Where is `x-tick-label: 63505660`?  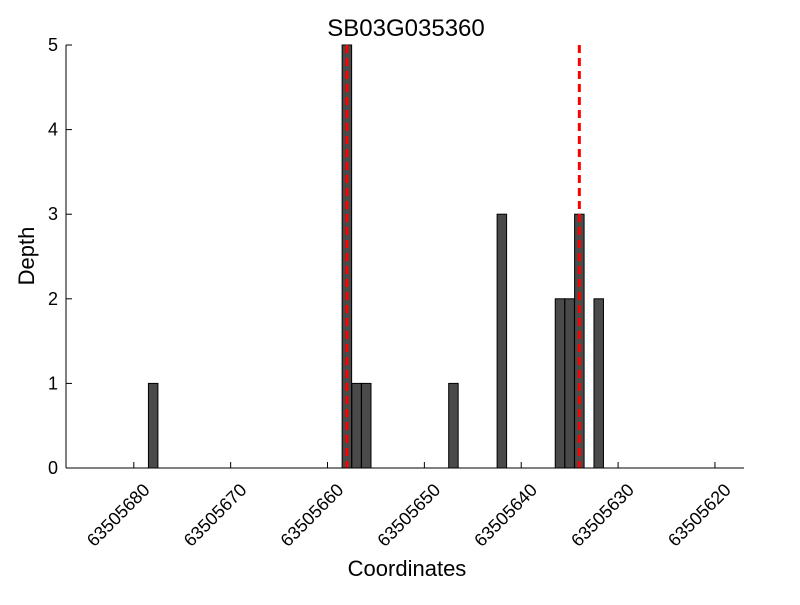
x-tick-label: 63505660 is located at coordinates (312, 515).